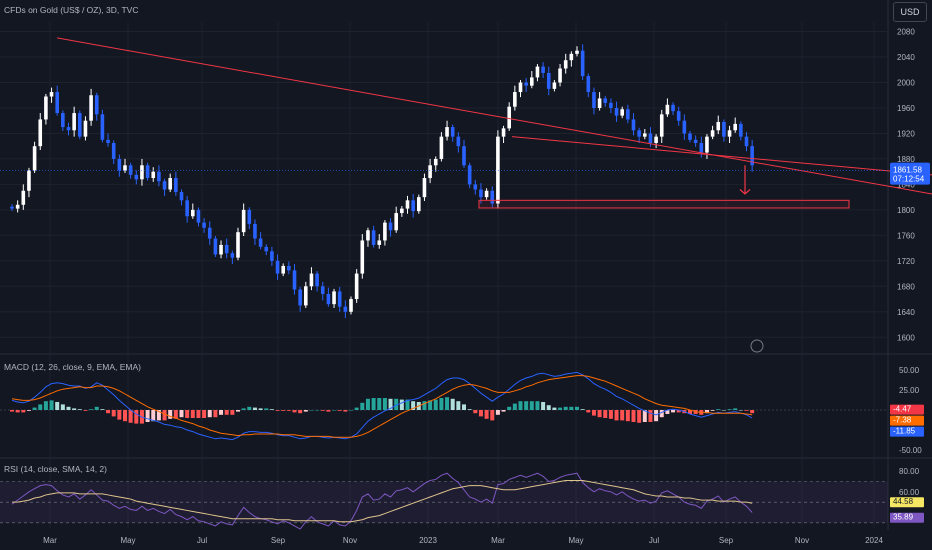 This screenshot has height=550, width=932. I want to click on support-zone, so click(664, 204).